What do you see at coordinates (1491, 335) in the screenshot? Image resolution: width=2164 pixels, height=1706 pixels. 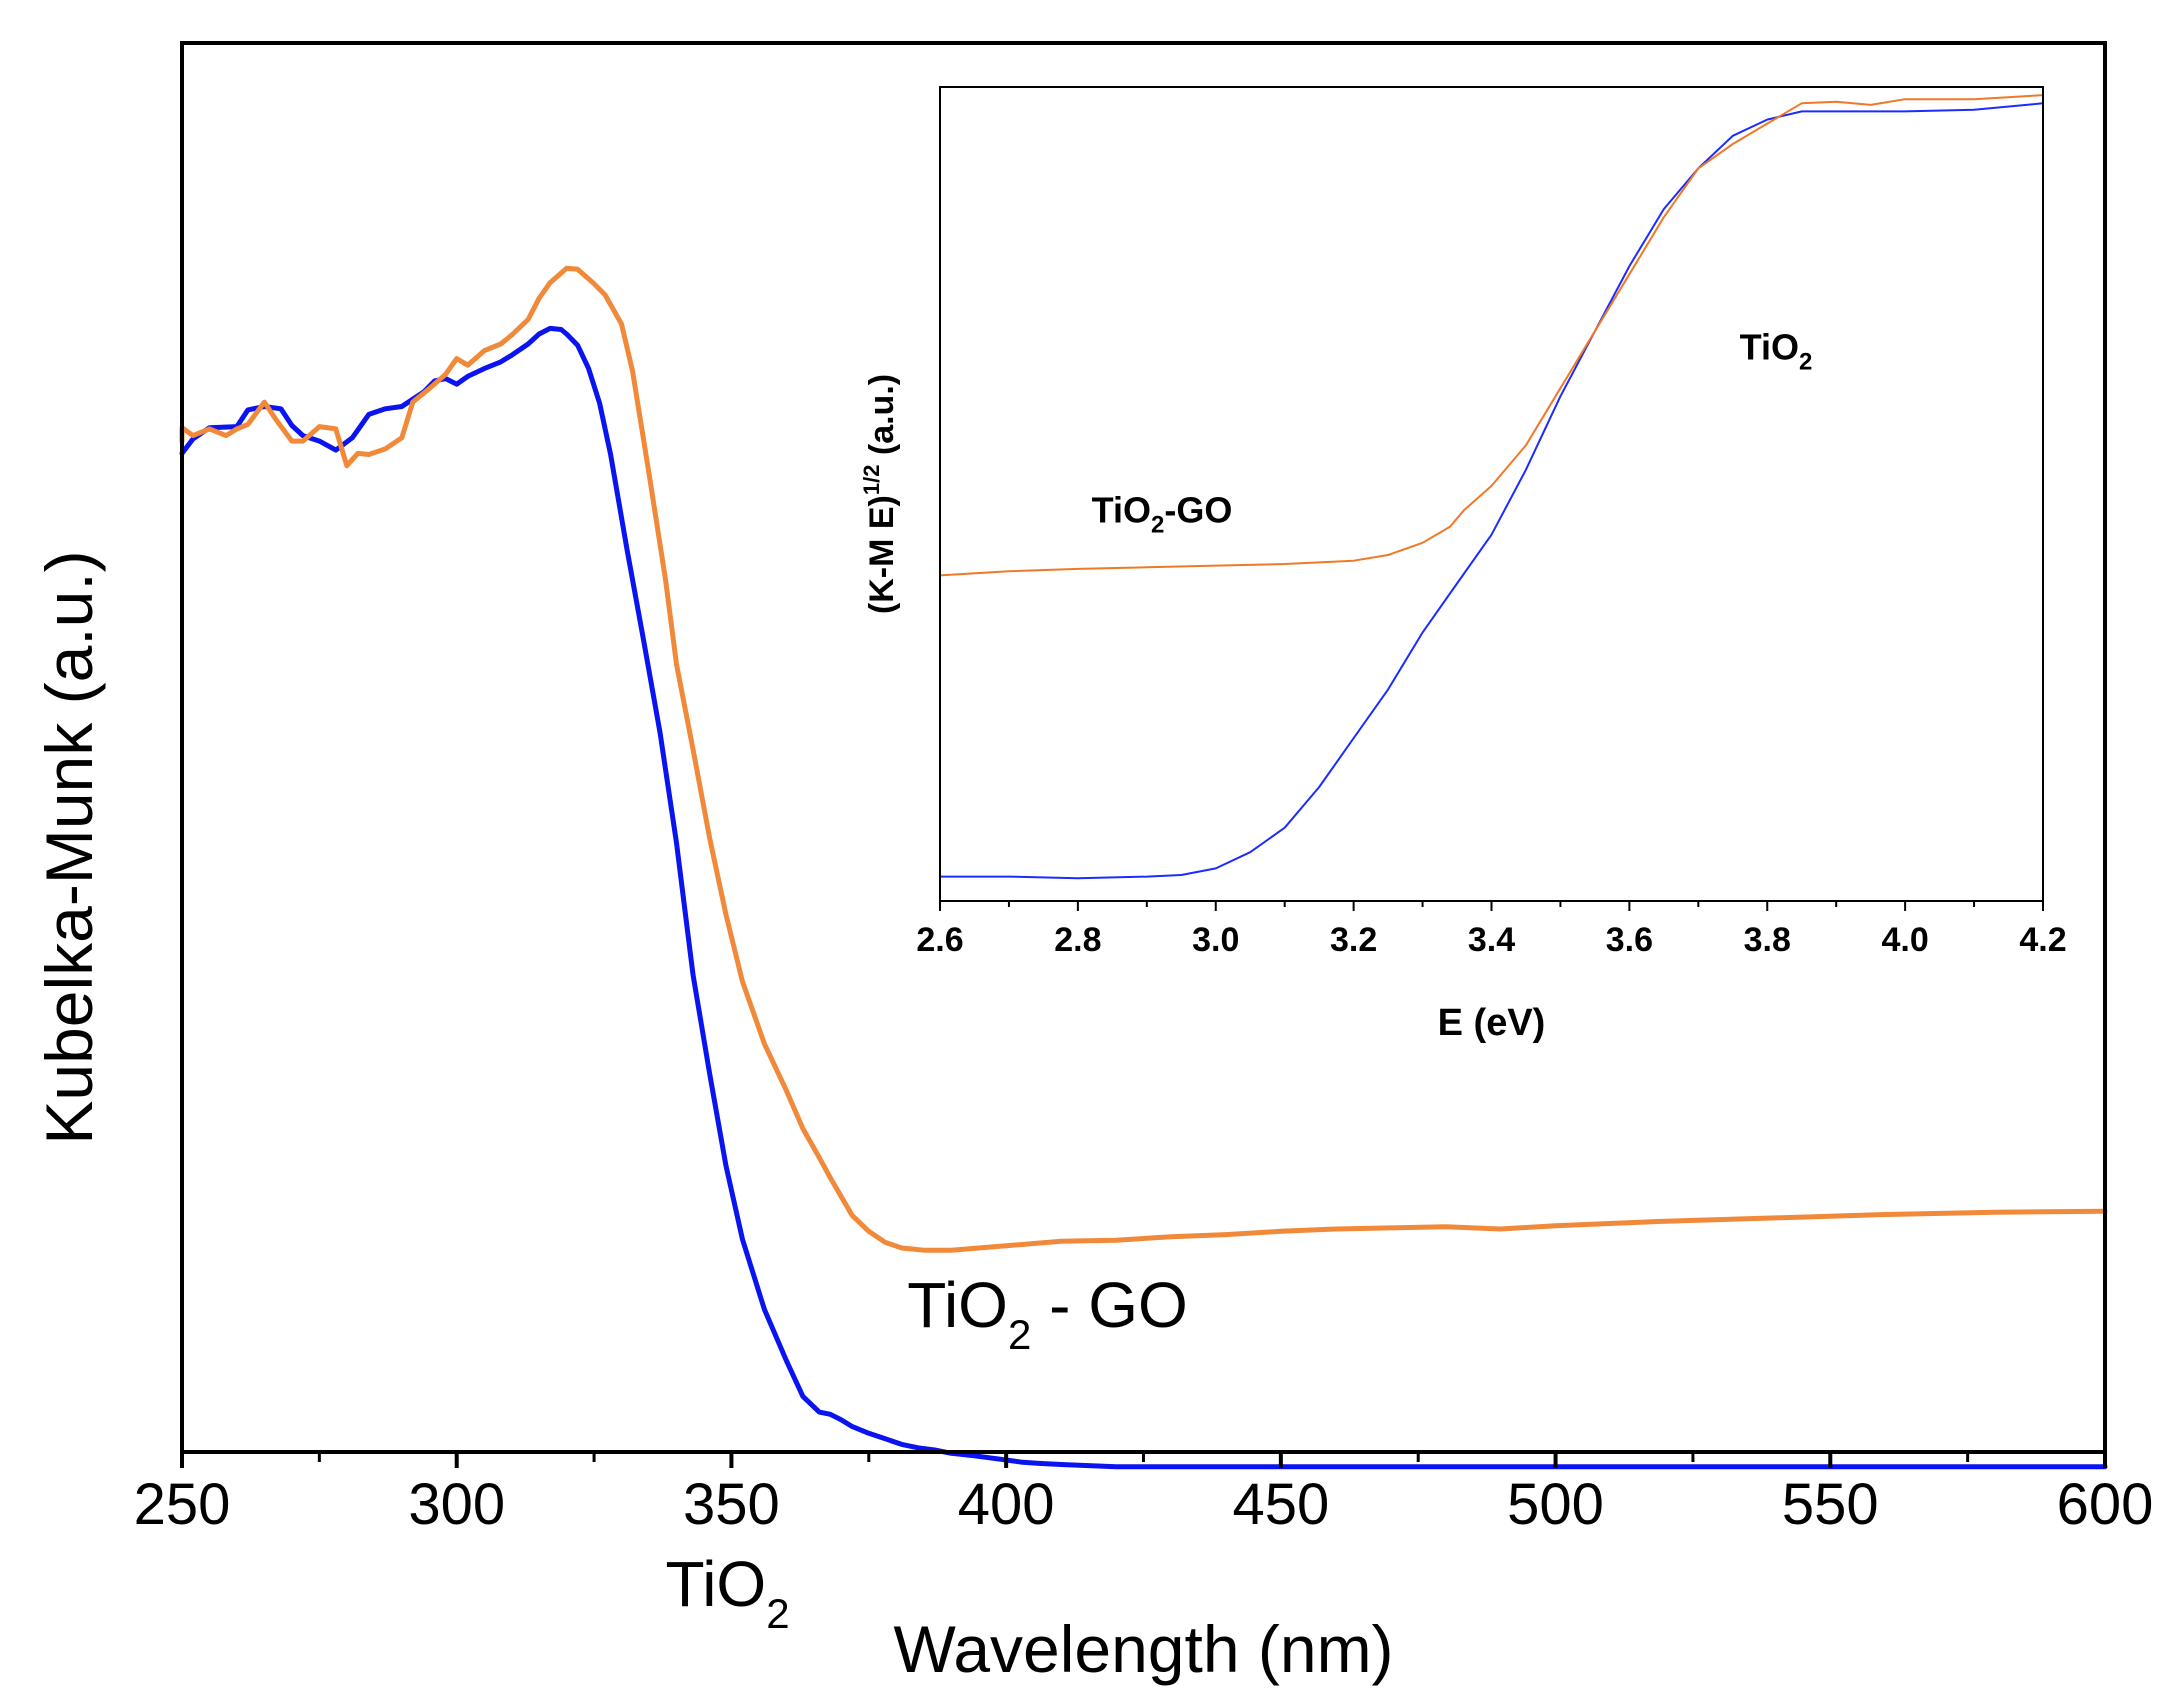 I see `inset-series-tio2-go` at bounding box center [1491, 335].